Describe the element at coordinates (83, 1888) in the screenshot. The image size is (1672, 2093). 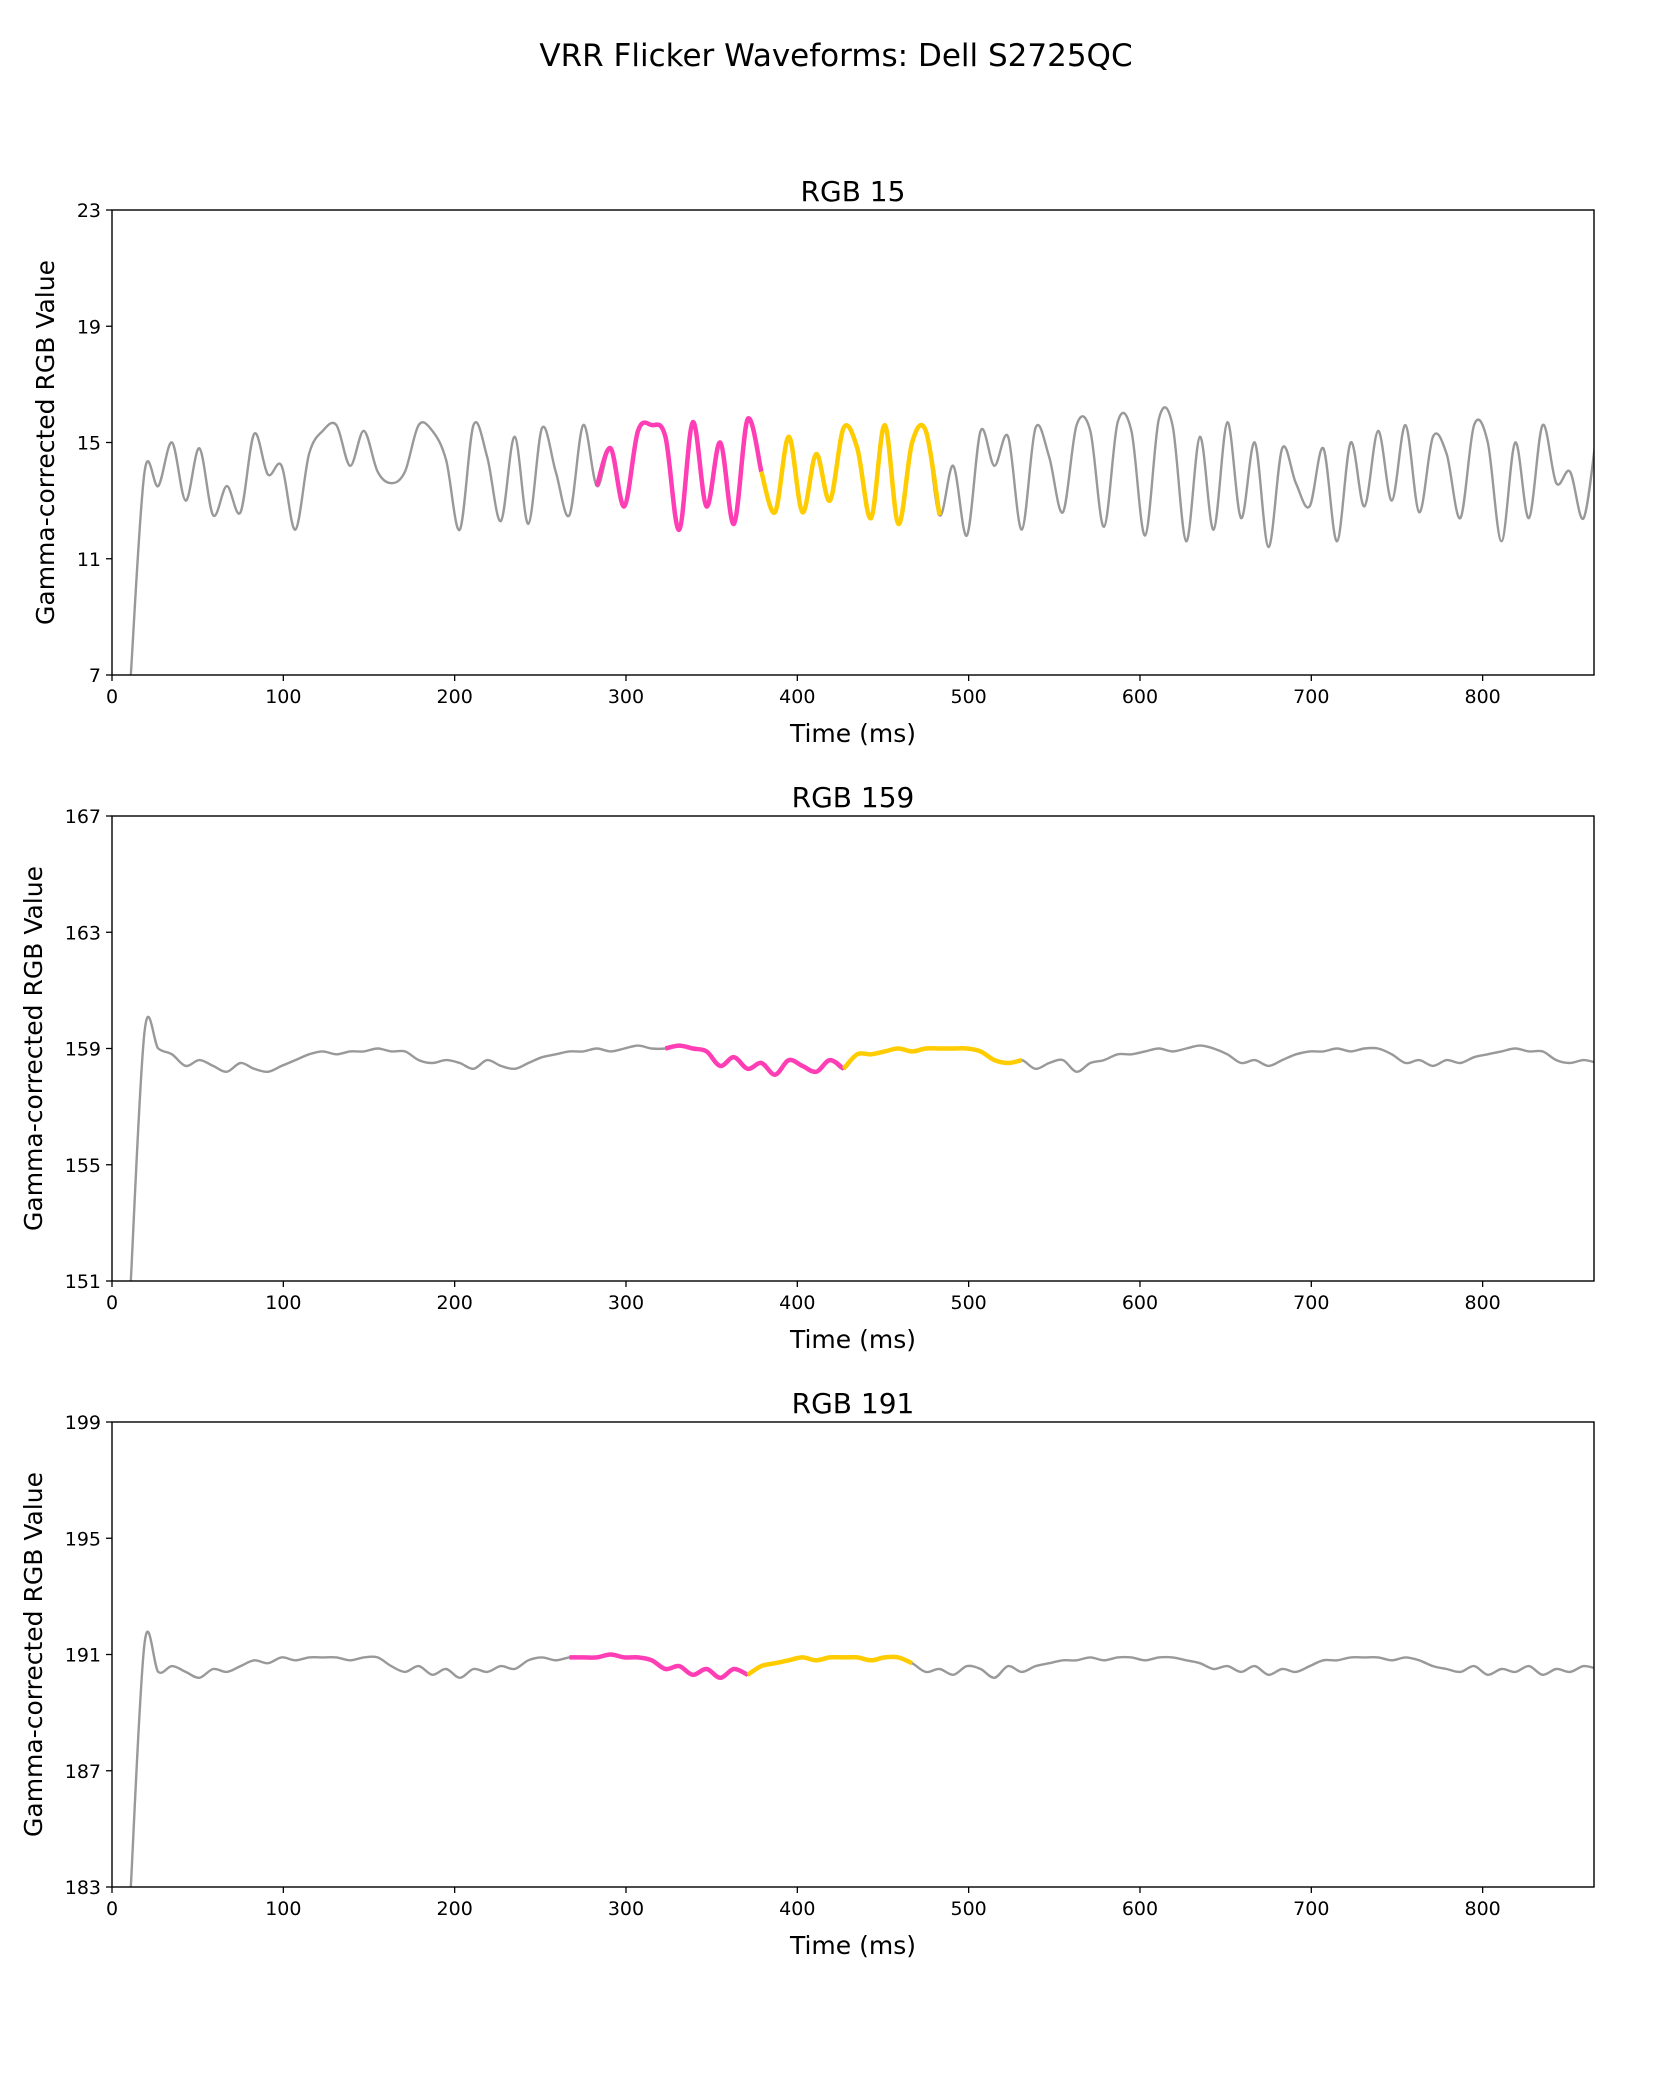
I see `y-tick-label: 183` at that location.